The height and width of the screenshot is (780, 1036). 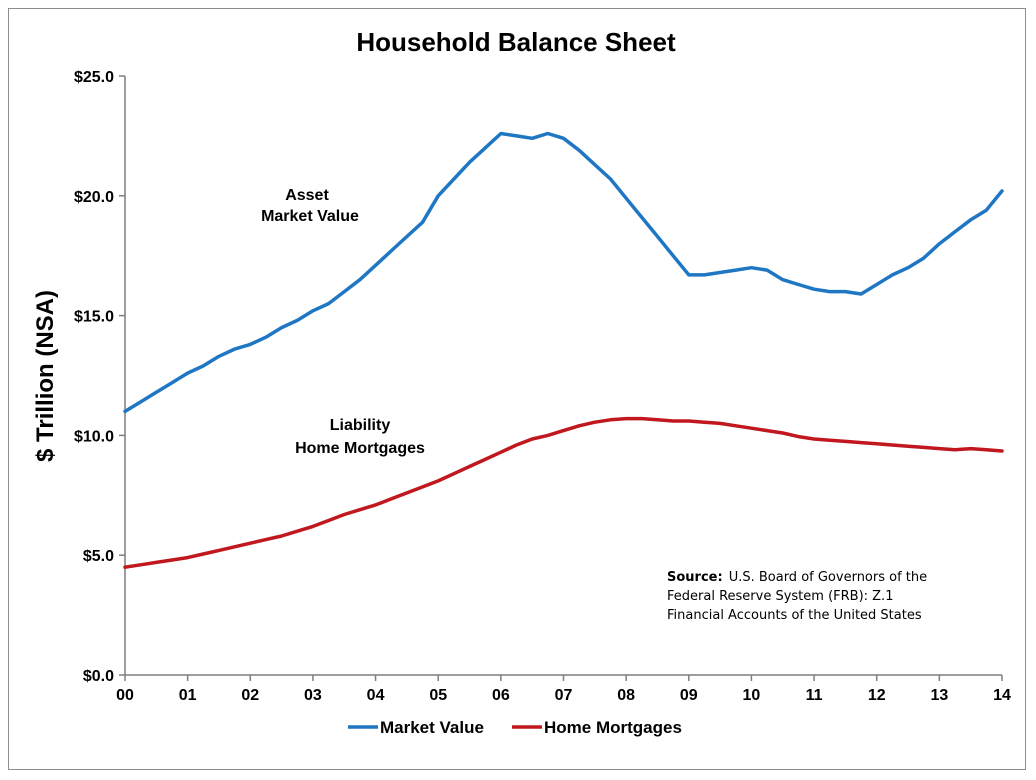 What do you see at coordinates (814, 695) in the screenshot?
I see `x-tick-label: 11` at bounding box center [814, 695].